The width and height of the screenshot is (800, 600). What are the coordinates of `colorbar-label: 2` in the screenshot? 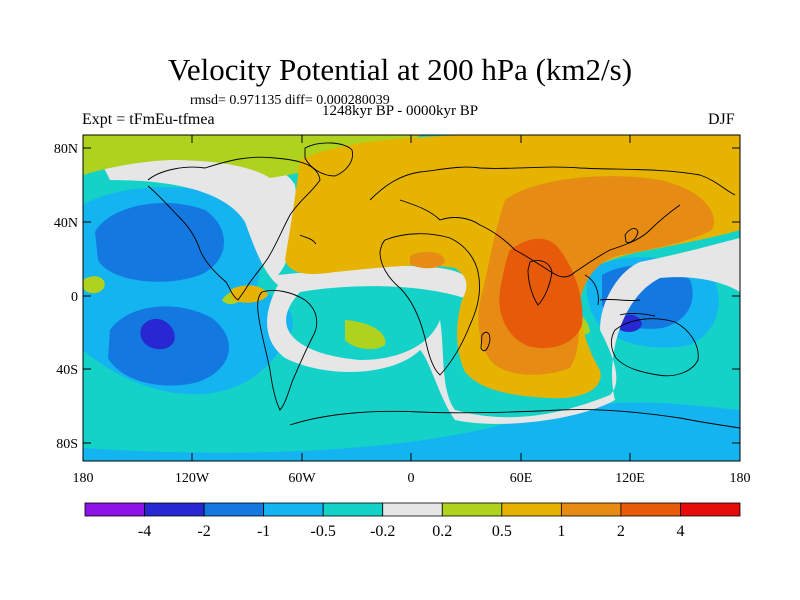 It's located at (621, 531).